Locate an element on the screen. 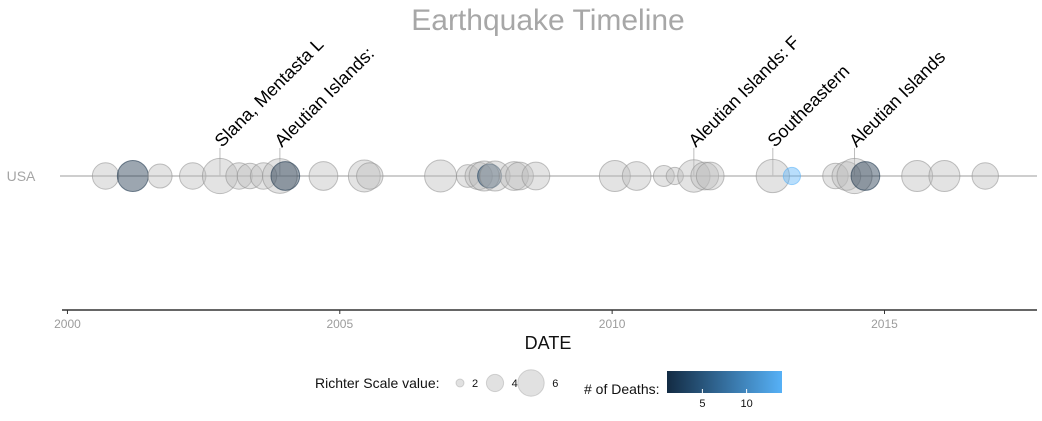 Image resolution: width=1042 pixels, height=421 pixels. y-category-label: USA is located at coordinates (21, 176).